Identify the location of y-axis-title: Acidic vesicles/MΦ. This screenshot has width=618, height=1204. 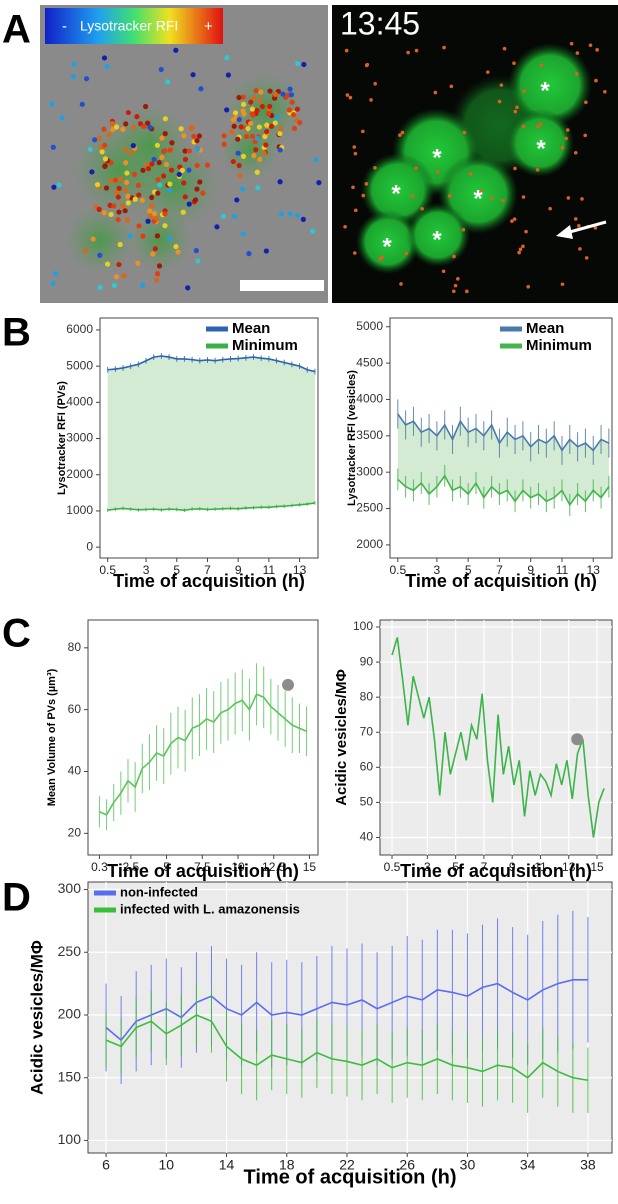
(341, 737).